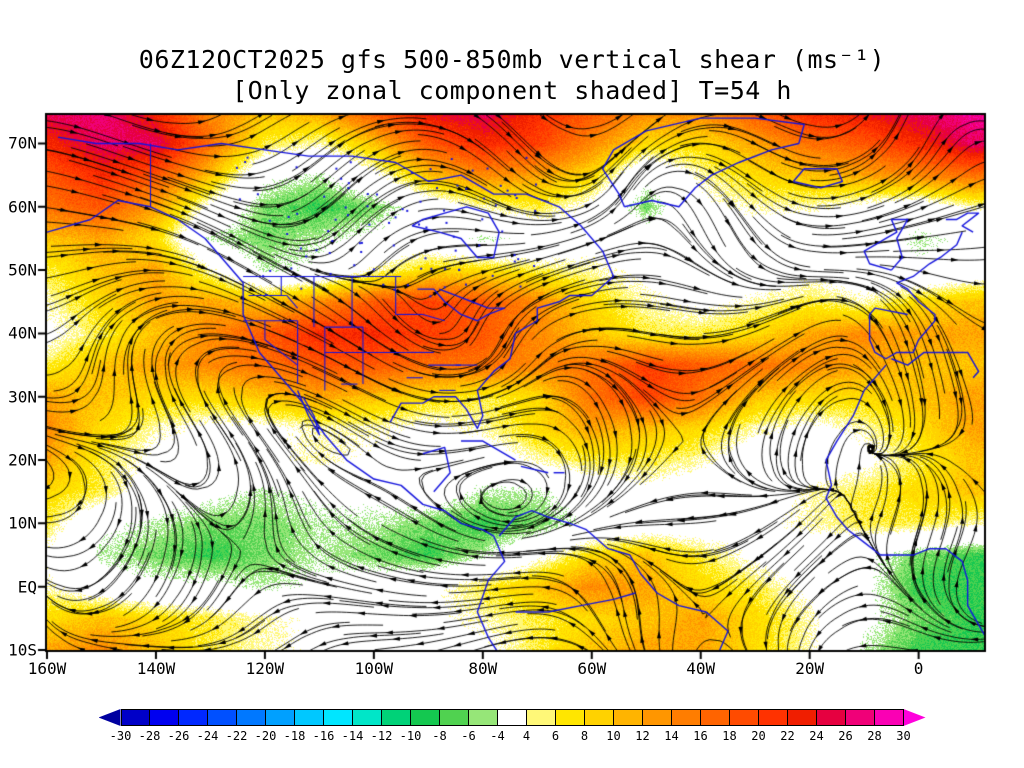  Describe the element at coordinates (758, 736) in the screenshot. I see `colorbar-tick-label: 20` at that location.